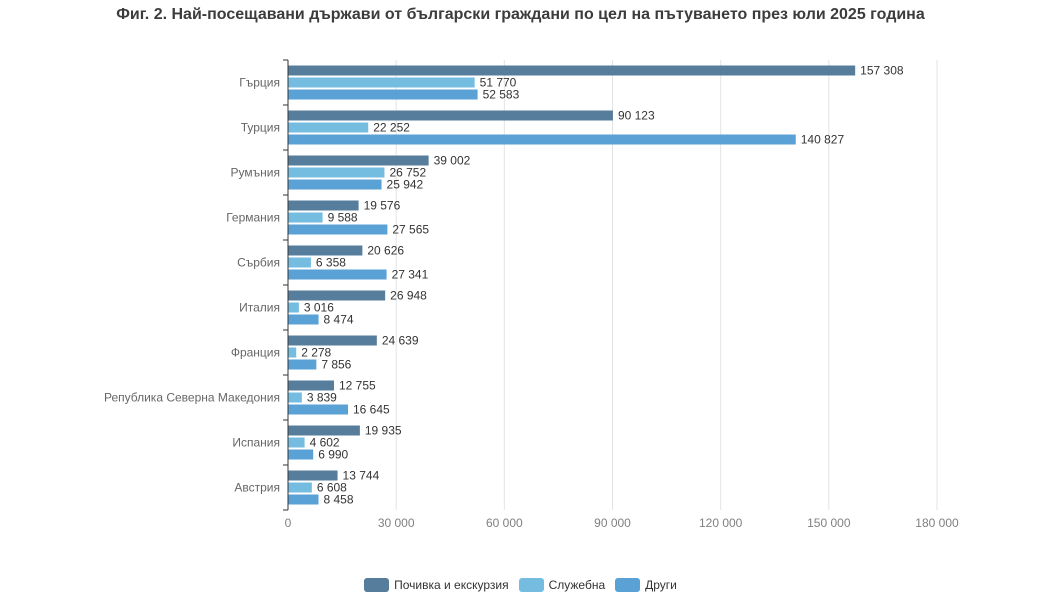  I want to click on legend: Почивка и екскурзия Служебна Други, so click(520, 585).